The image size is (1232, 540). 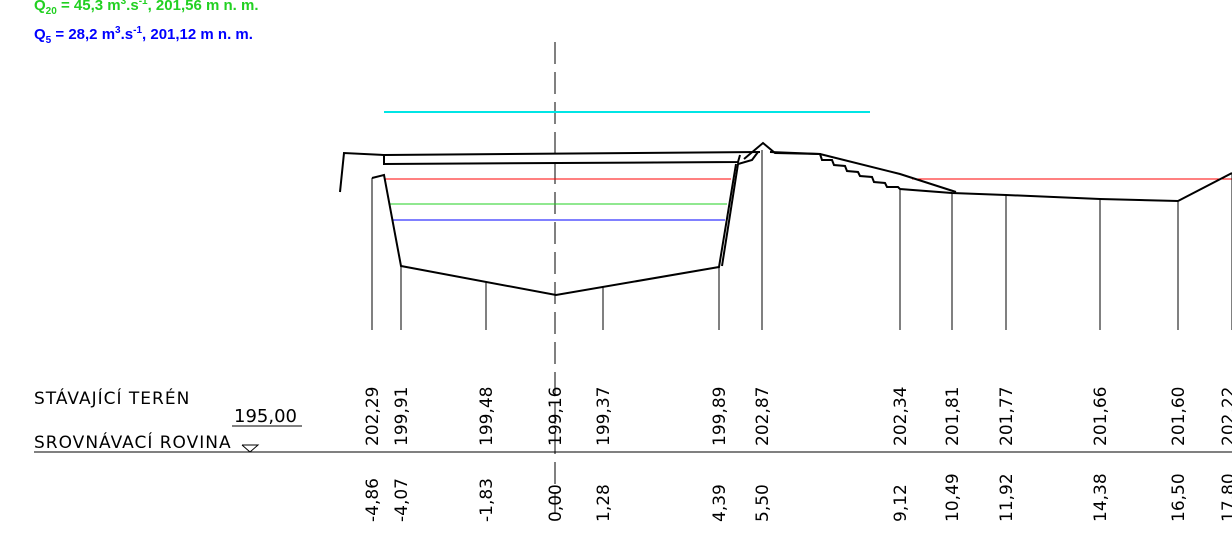 What do you see at coordinates (1179, 497) in the screenshot?
I see `station-distance: 16,50` at bounding box center [1179, 497].